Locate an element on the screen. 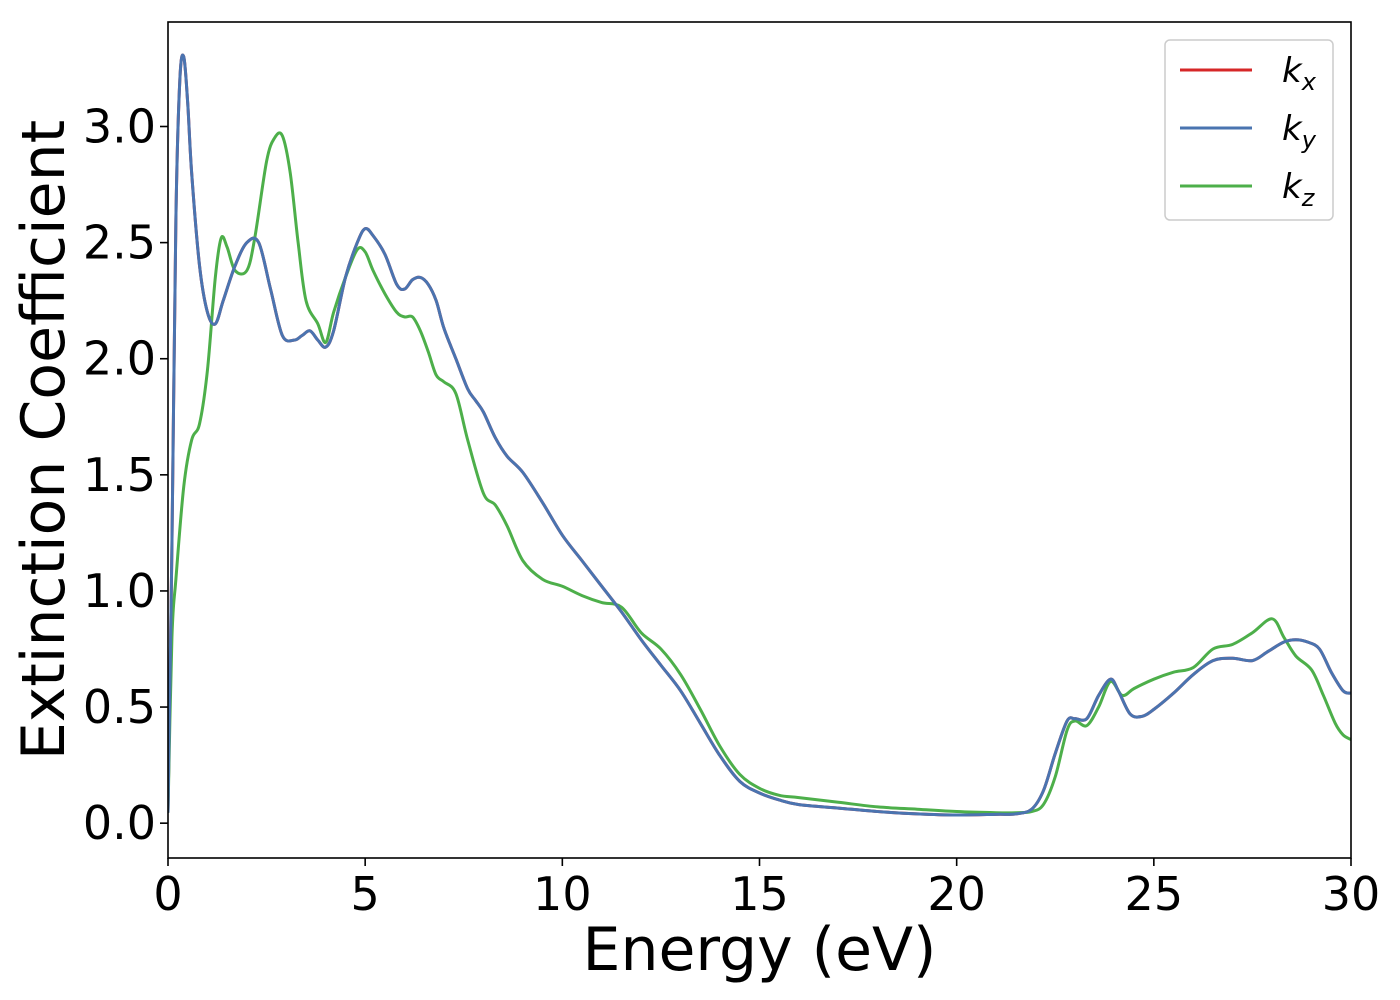 The width and height of the screenshot is (1400, 1000). x-tick-label: 0 is located at coordinates (167, 894).